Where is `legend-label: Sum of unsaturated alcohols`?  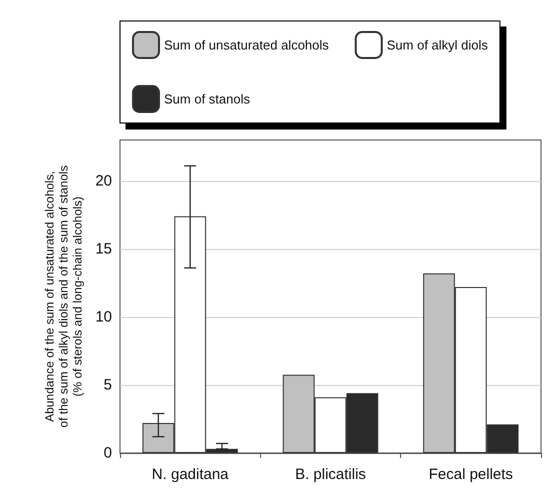
legend-label: Sum of unsaturated alcohols is located at coordinates (247, 45).